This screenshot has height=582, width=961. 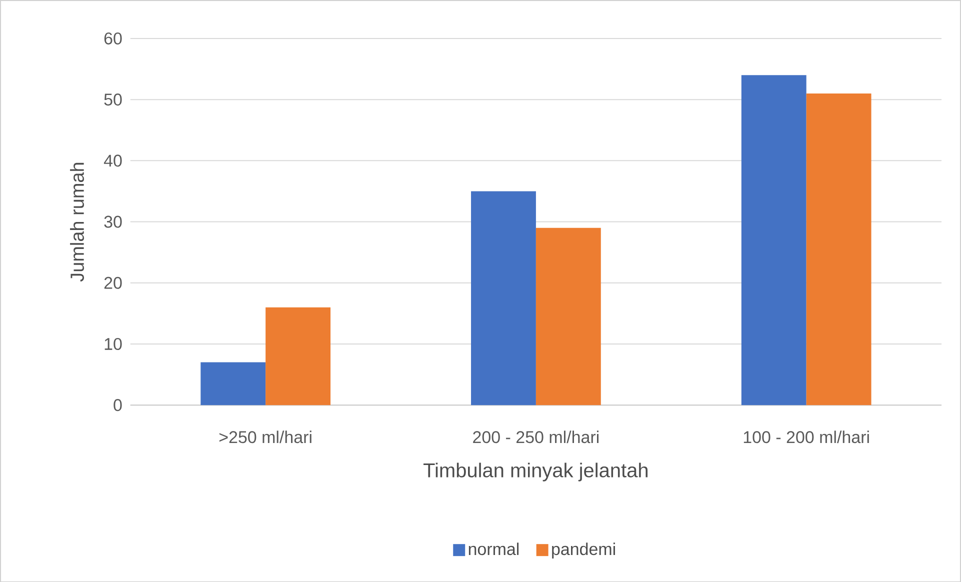 What do you see at coordinates (806, 436) in the screenshot?
I see `x-tick-label: 100 - 200 ml/hari` at bounding box center [806, 436].